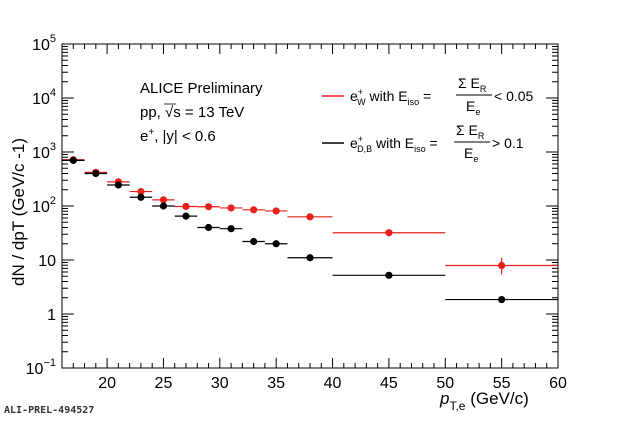  Describe the element at coordinates (164, 383) in the screenshot. I see `x-tick-label: 25` at that location.